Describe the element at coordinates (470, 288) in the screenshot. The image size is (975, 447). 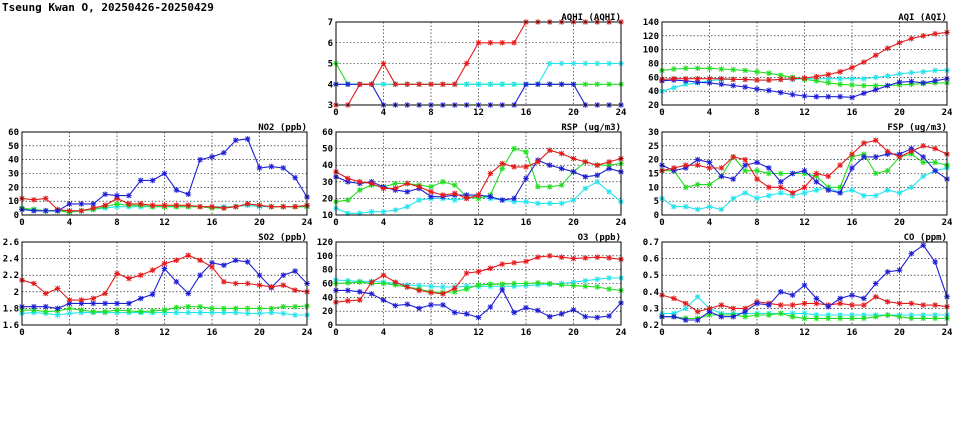
I see `chart-o3: 0 4 8 12 16 20 24 0 20 40 60 80 100 120 O3 (ppb)` at that location.